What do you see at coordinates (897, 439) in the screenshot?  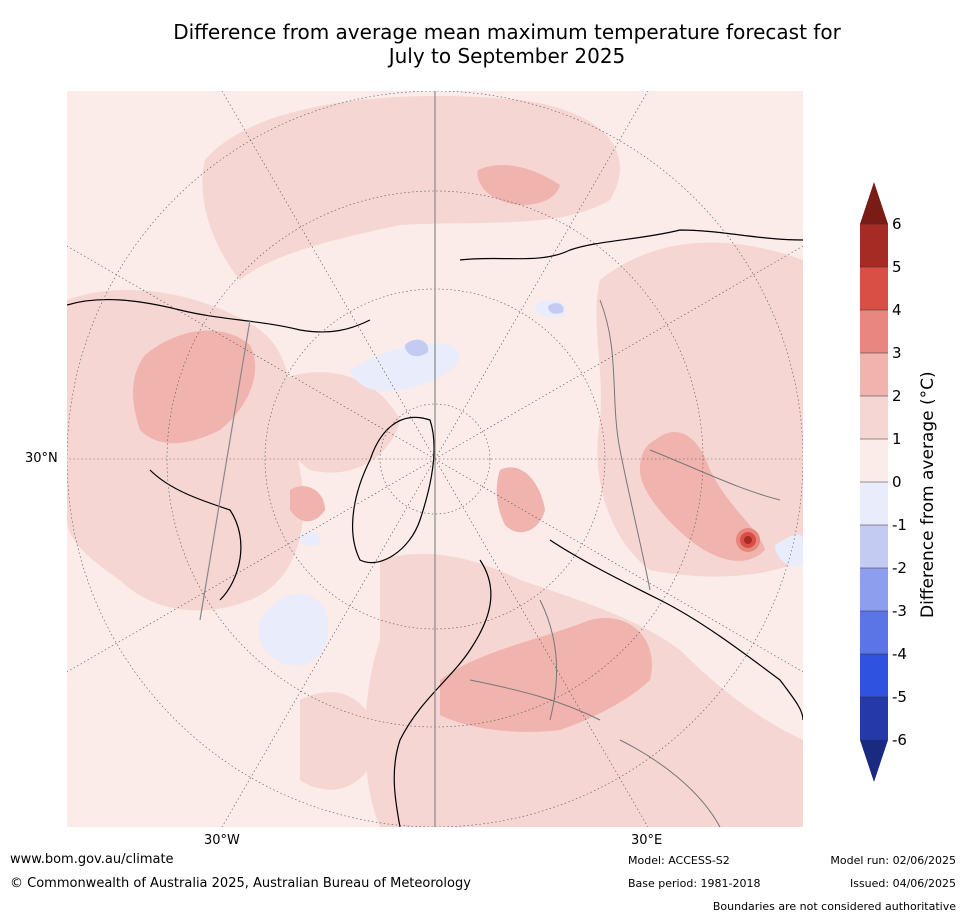 I see `colorbar-tick-label: 1` at bounding box center [897, 439].